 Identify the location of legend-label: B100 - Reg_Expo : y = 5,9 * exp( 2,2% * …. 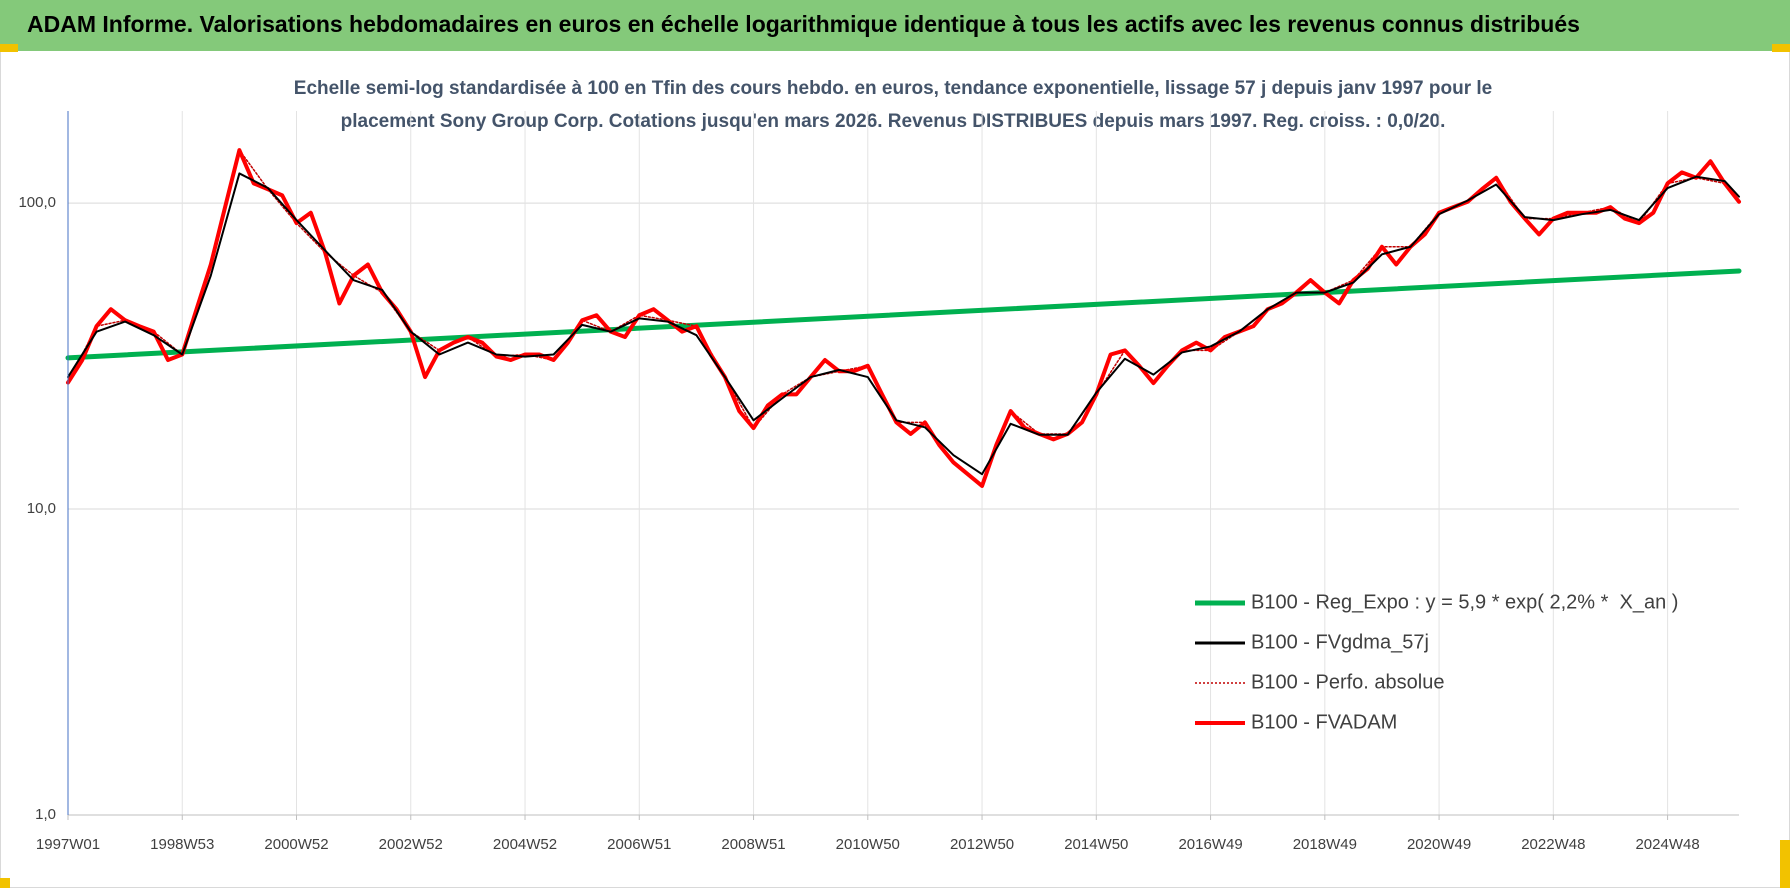
(1464, 602).